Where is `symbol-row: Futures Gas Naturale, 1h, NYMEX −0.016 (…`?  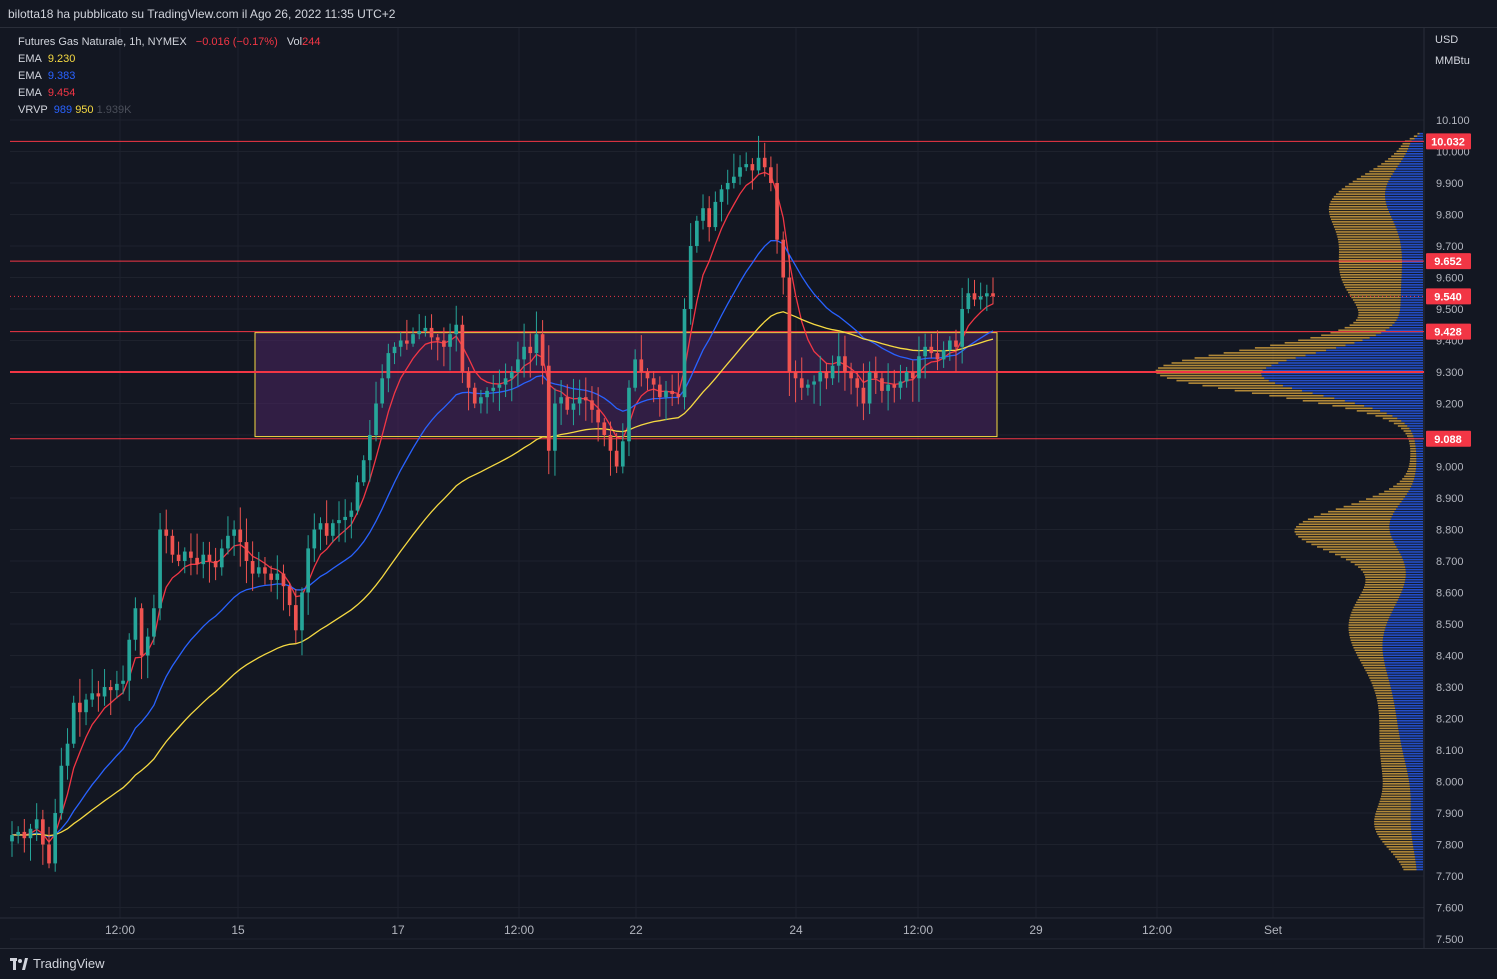
symbol-row: Futures Gas Naturale, 1h, NYMEX −0.016 (… is located at coordinates (169, 42).